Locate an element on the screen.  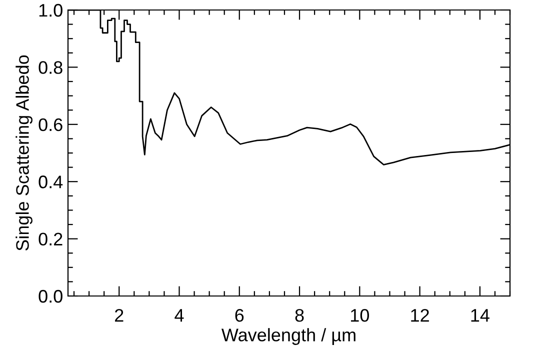
y-tick-label: 0.8 is located at coordinates (50, 67).